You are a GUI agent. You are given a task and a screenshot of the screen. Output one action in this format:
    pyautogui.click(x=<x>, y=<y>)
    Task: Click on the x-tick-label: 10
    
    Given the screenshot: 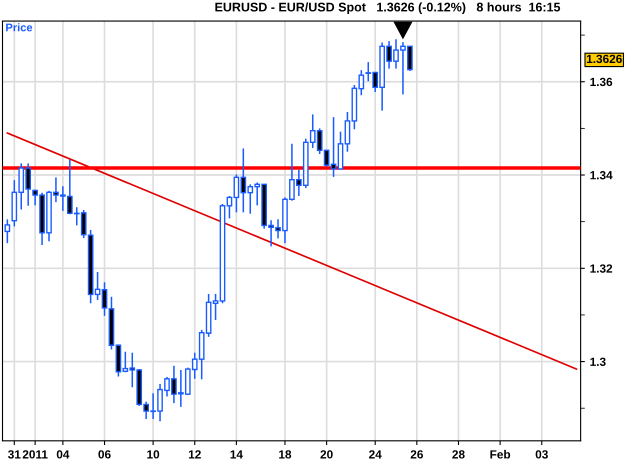 What is the action you would take?
    pyautogui.click(x=153, y=454)
    